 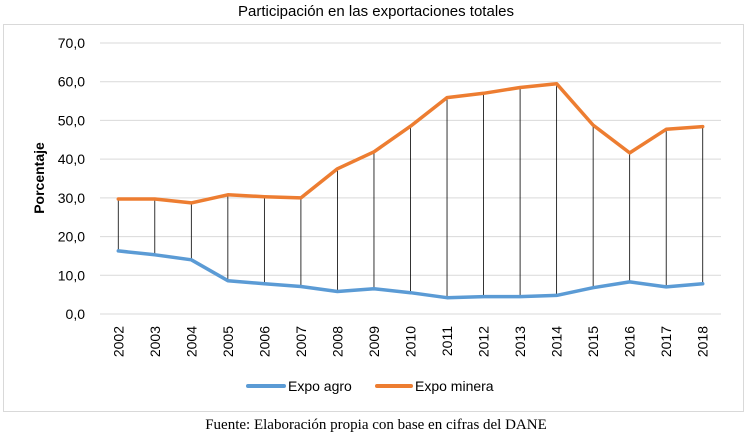 I want to click on x-tick-label: 2009, so click(x=374, y=341).